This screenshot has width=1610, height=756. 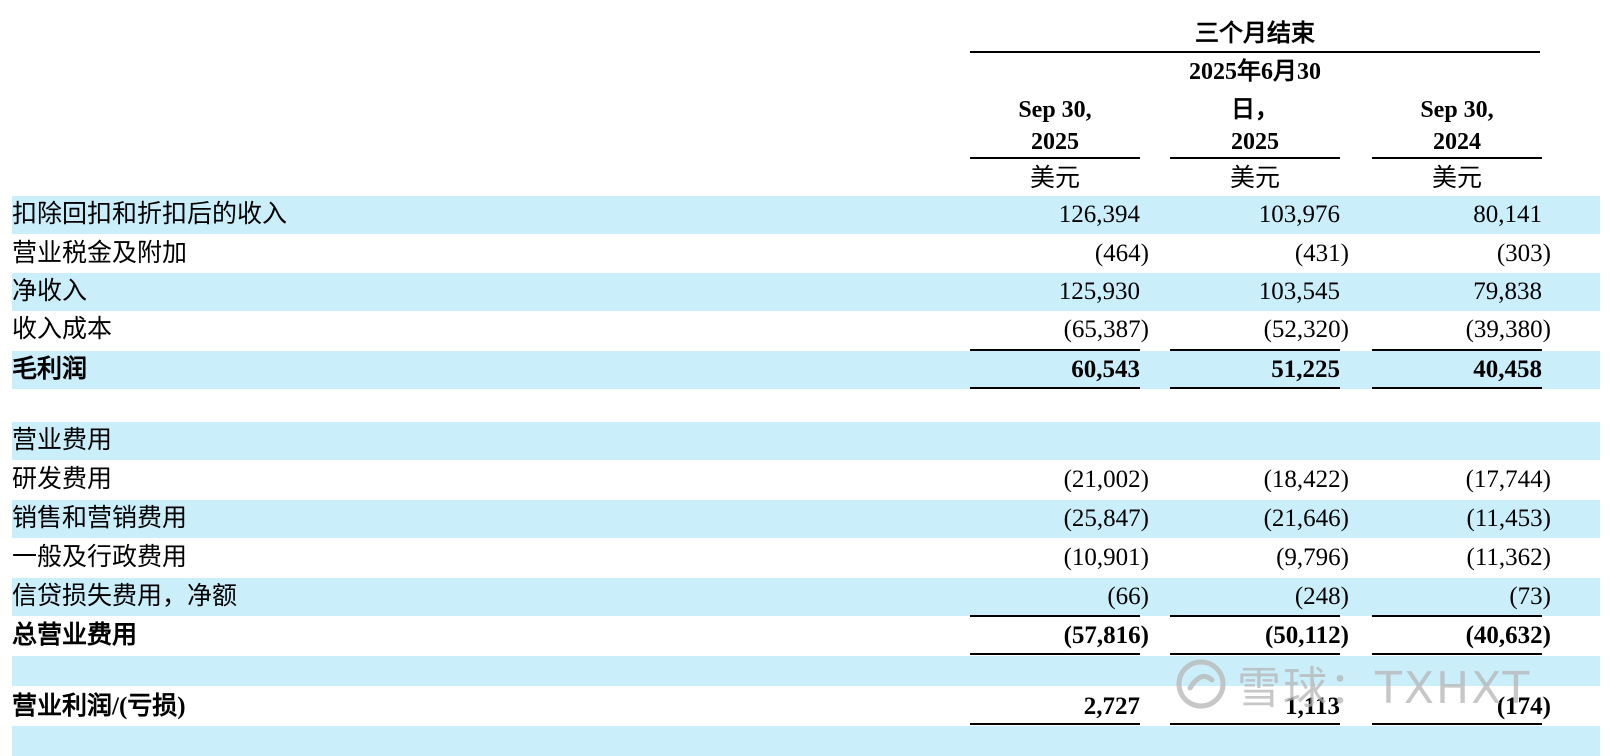 What do you see at coordinates (1105, 369) in the screenshot?
I see `cell-col1: 60,543` at bounding box center [1105, 369].